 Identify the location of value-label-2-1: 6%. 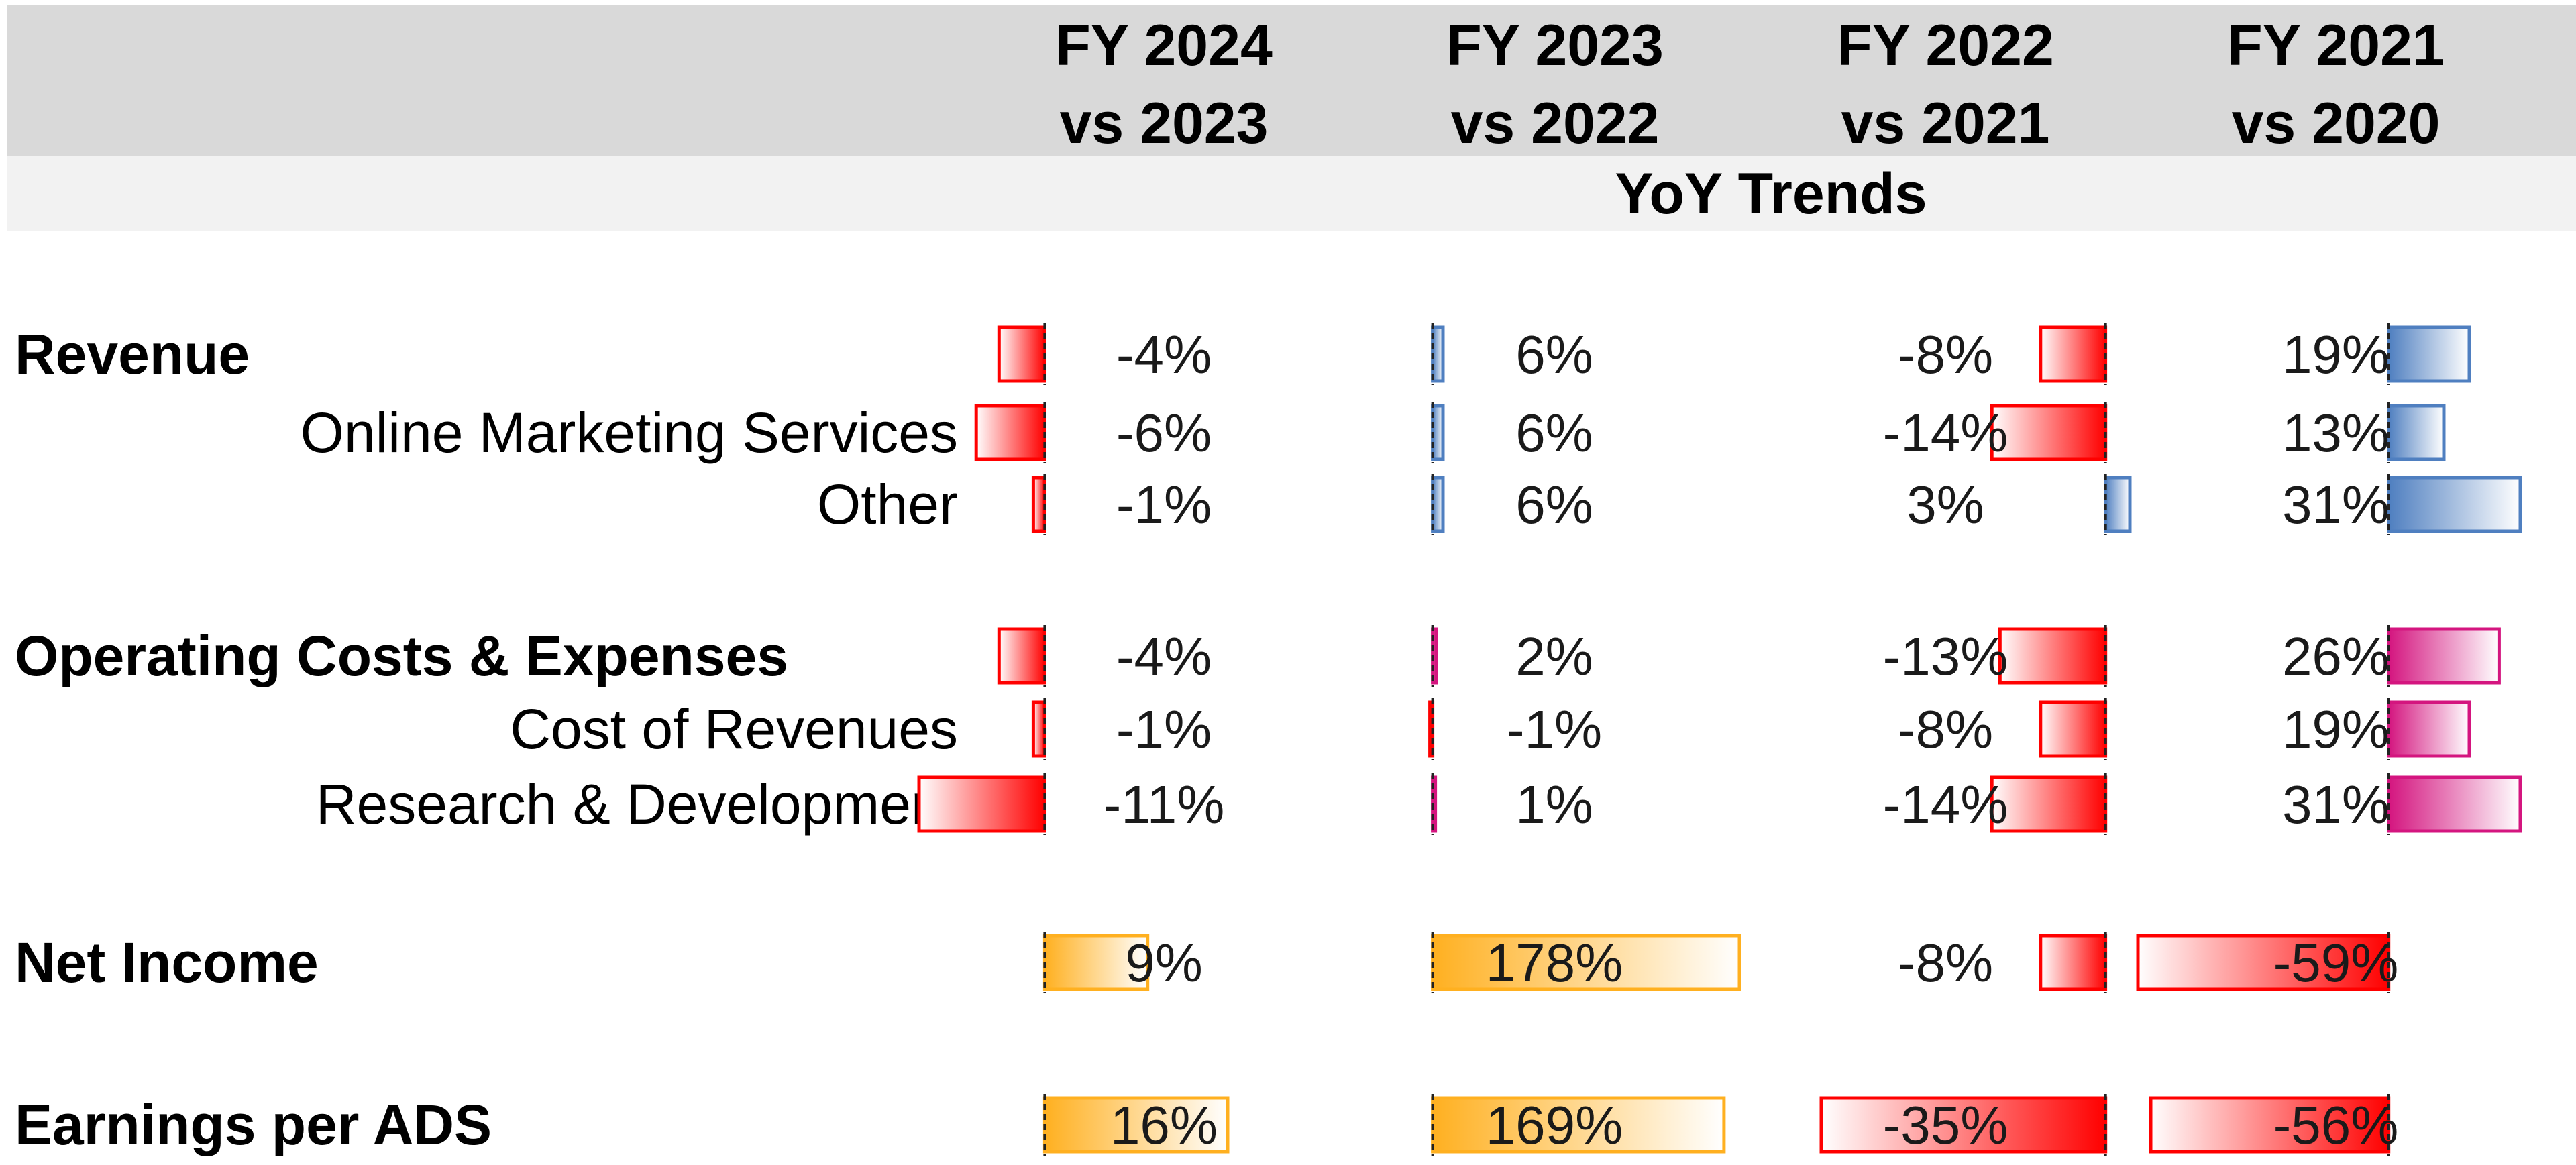
(1554, 505).